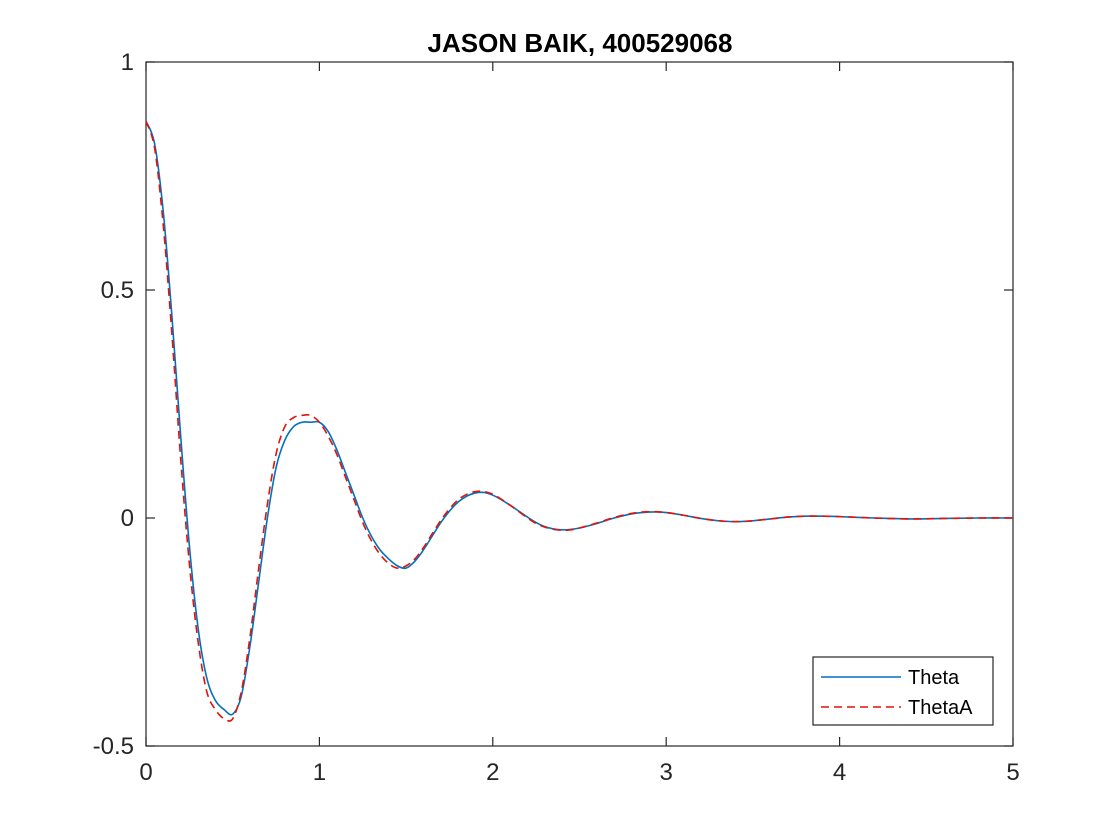  Describe the element at coordinates (934, 678) in the screenshot. I see `legend-label-theta: Theta` at that location.